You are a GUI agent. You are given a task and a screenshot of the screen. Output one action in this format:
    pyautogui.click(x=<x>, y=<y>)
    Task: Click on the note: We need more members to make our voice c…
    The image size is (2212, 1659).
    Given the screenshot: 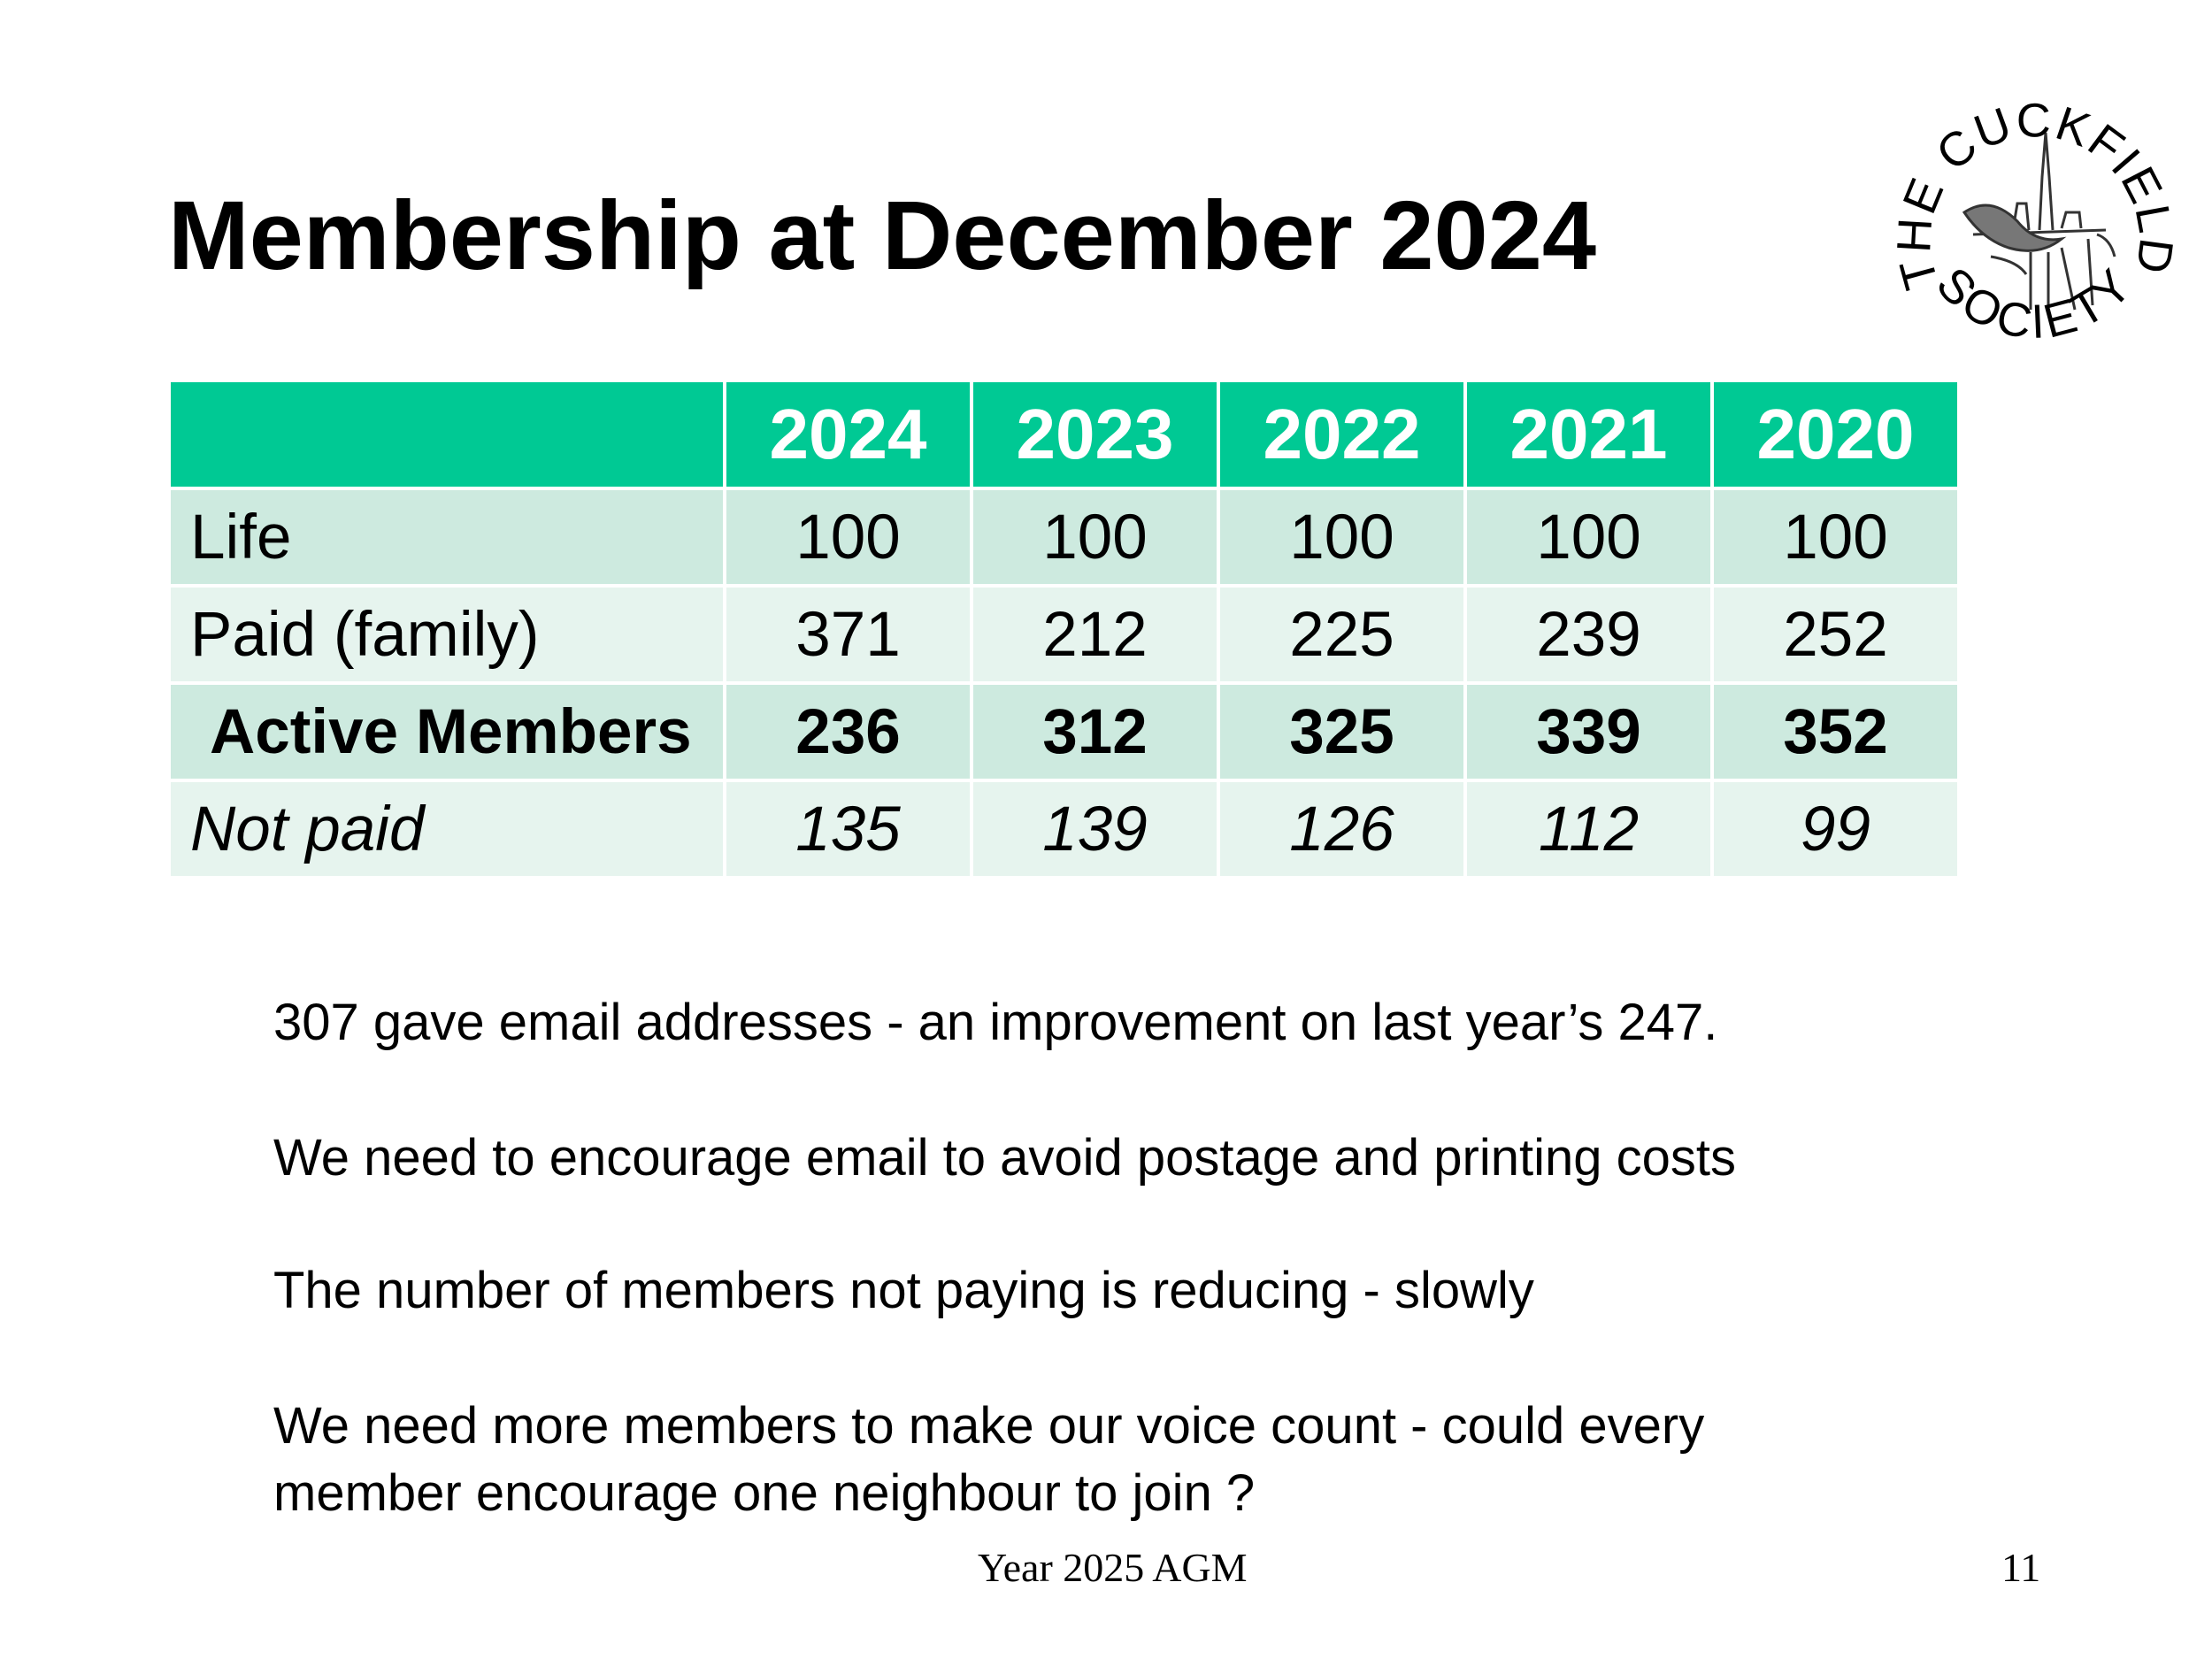 What is the action you would take?
    pyautogui.click(x=989, y=1460)
    